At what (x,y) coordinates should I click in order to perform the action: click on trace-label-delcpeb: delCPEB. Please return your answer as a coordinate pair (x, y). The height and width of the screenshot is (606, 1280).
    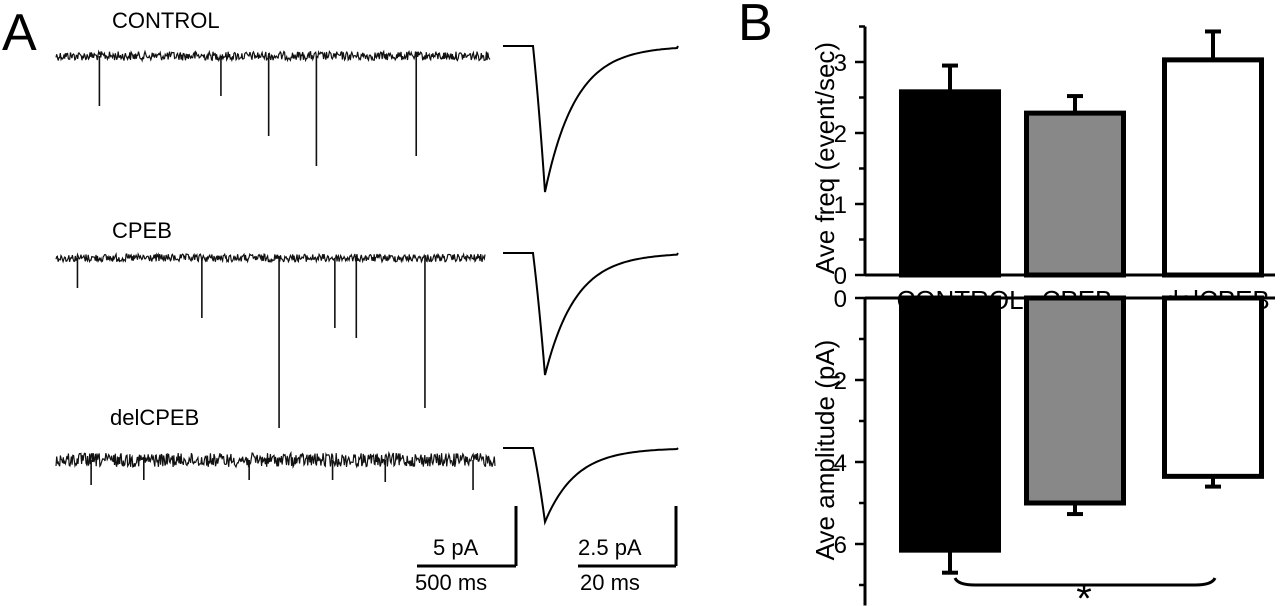
    Looking at the image, I should click on (154, 417).